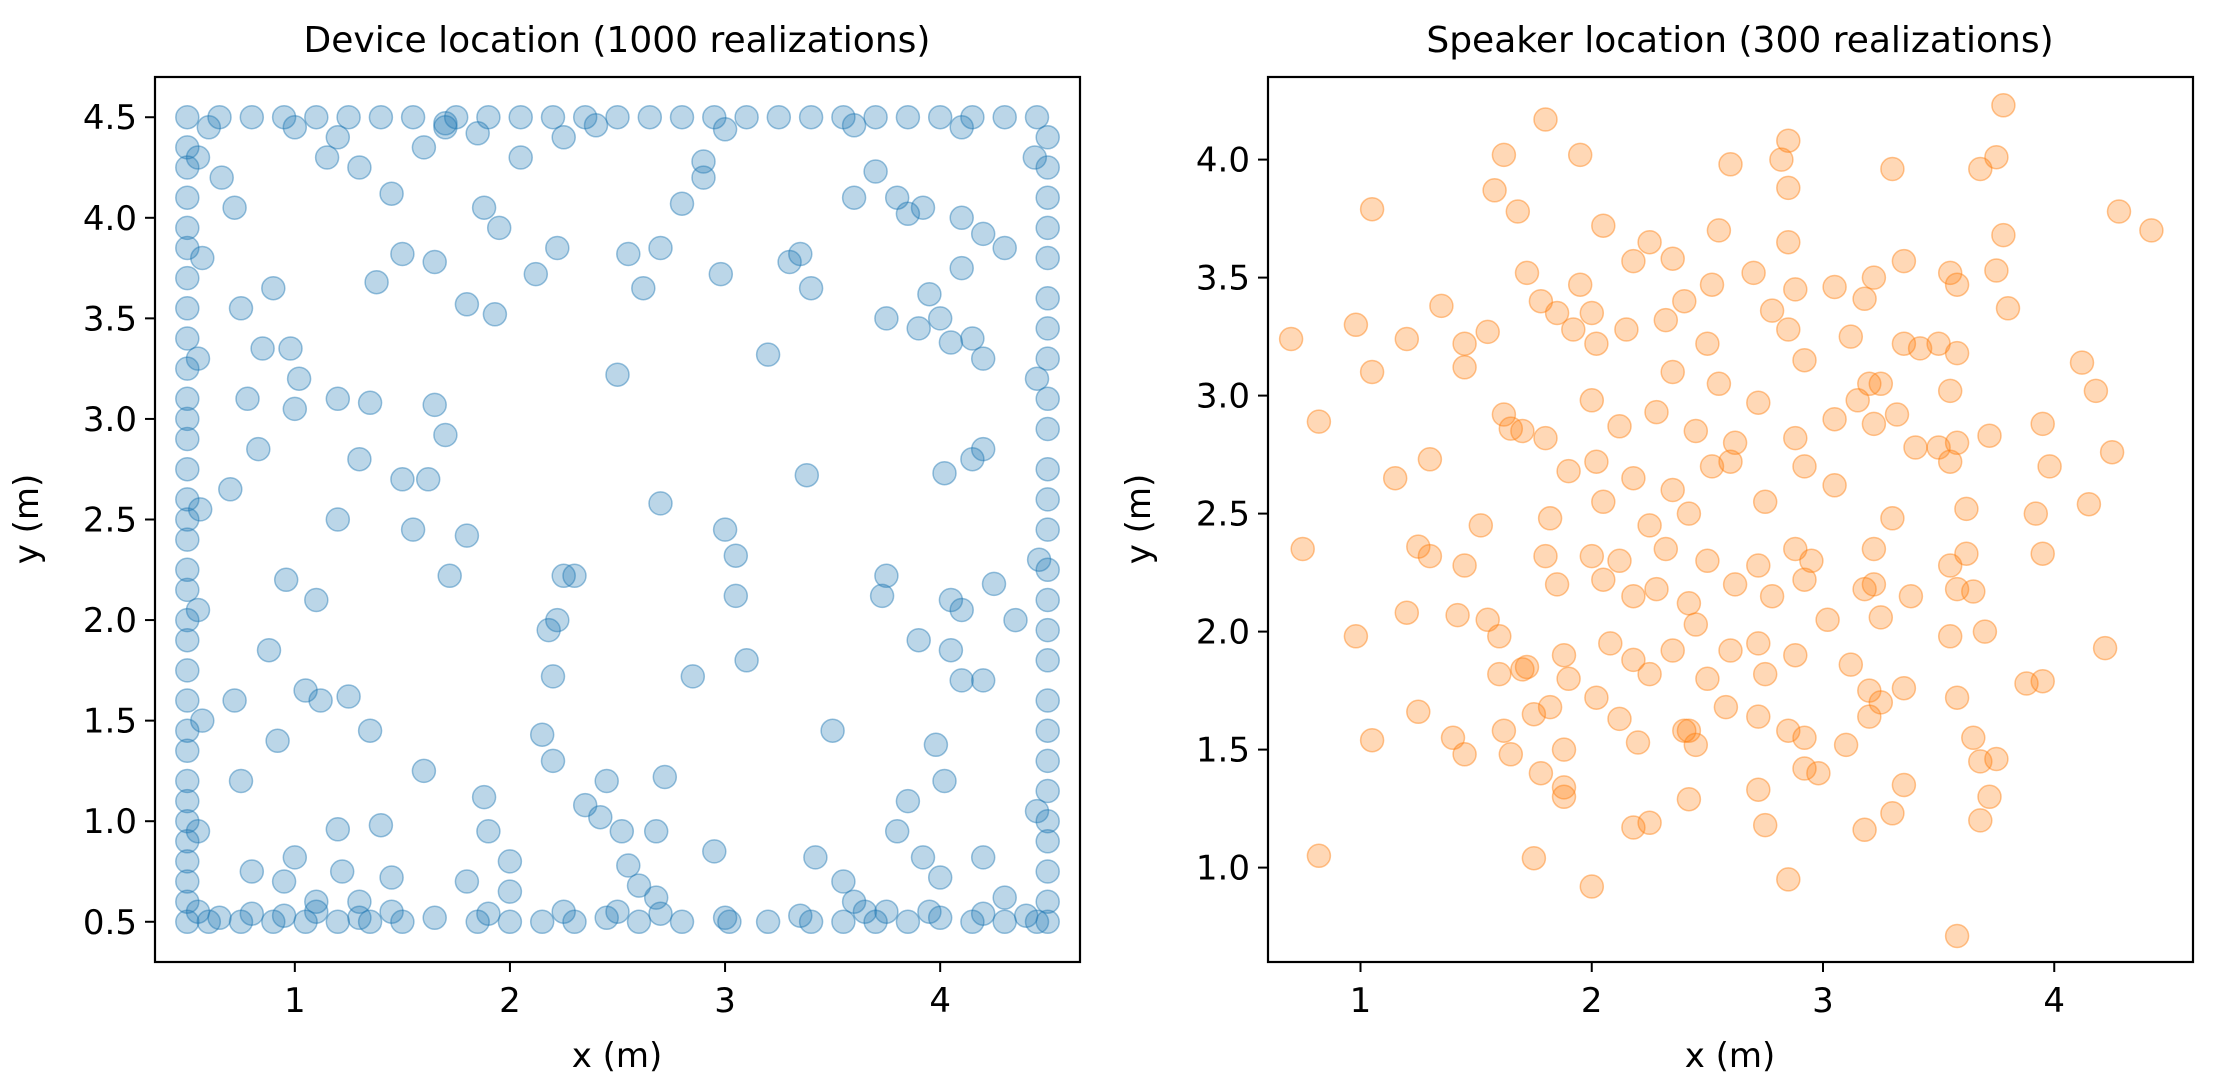 This screenshot has height=1080, width=2214. What do you see at coordinates (1592, 1001) in the screenshot?
I see `x-tick-label: 2` at bounding box center [1592, 1001].